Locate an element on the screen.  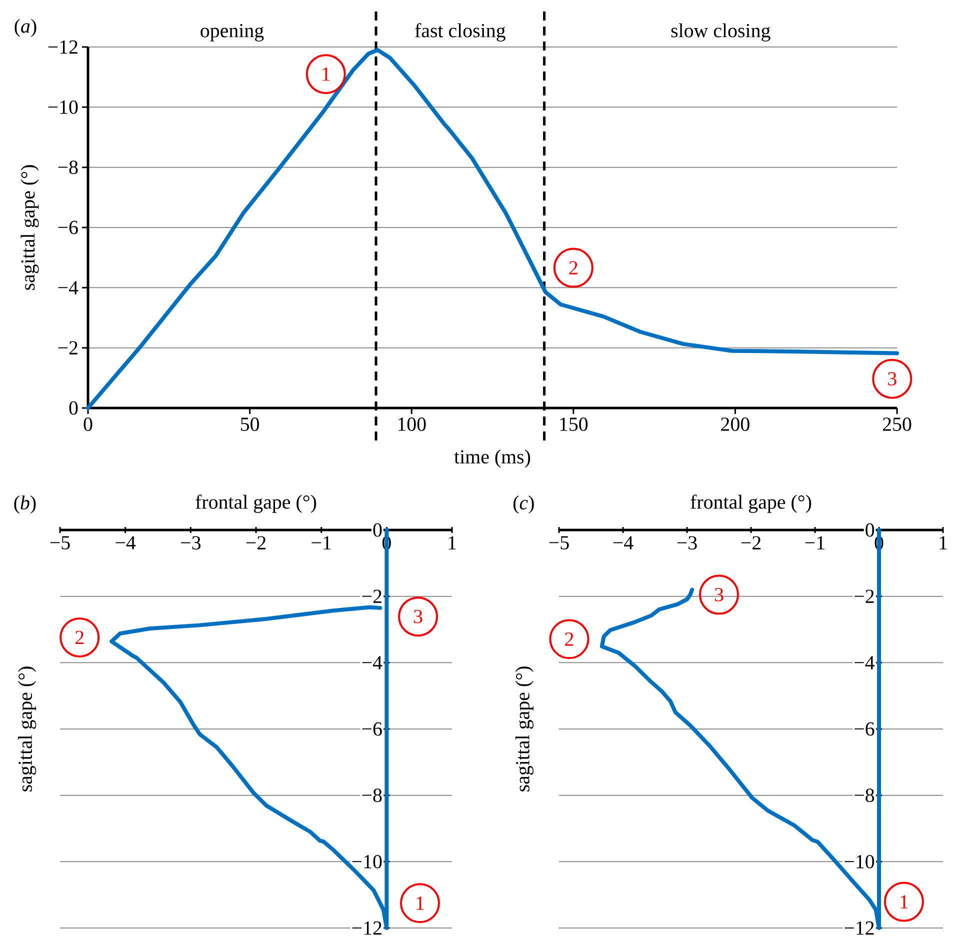
x-tick-label: 0 is located at coordinates (88, 424).